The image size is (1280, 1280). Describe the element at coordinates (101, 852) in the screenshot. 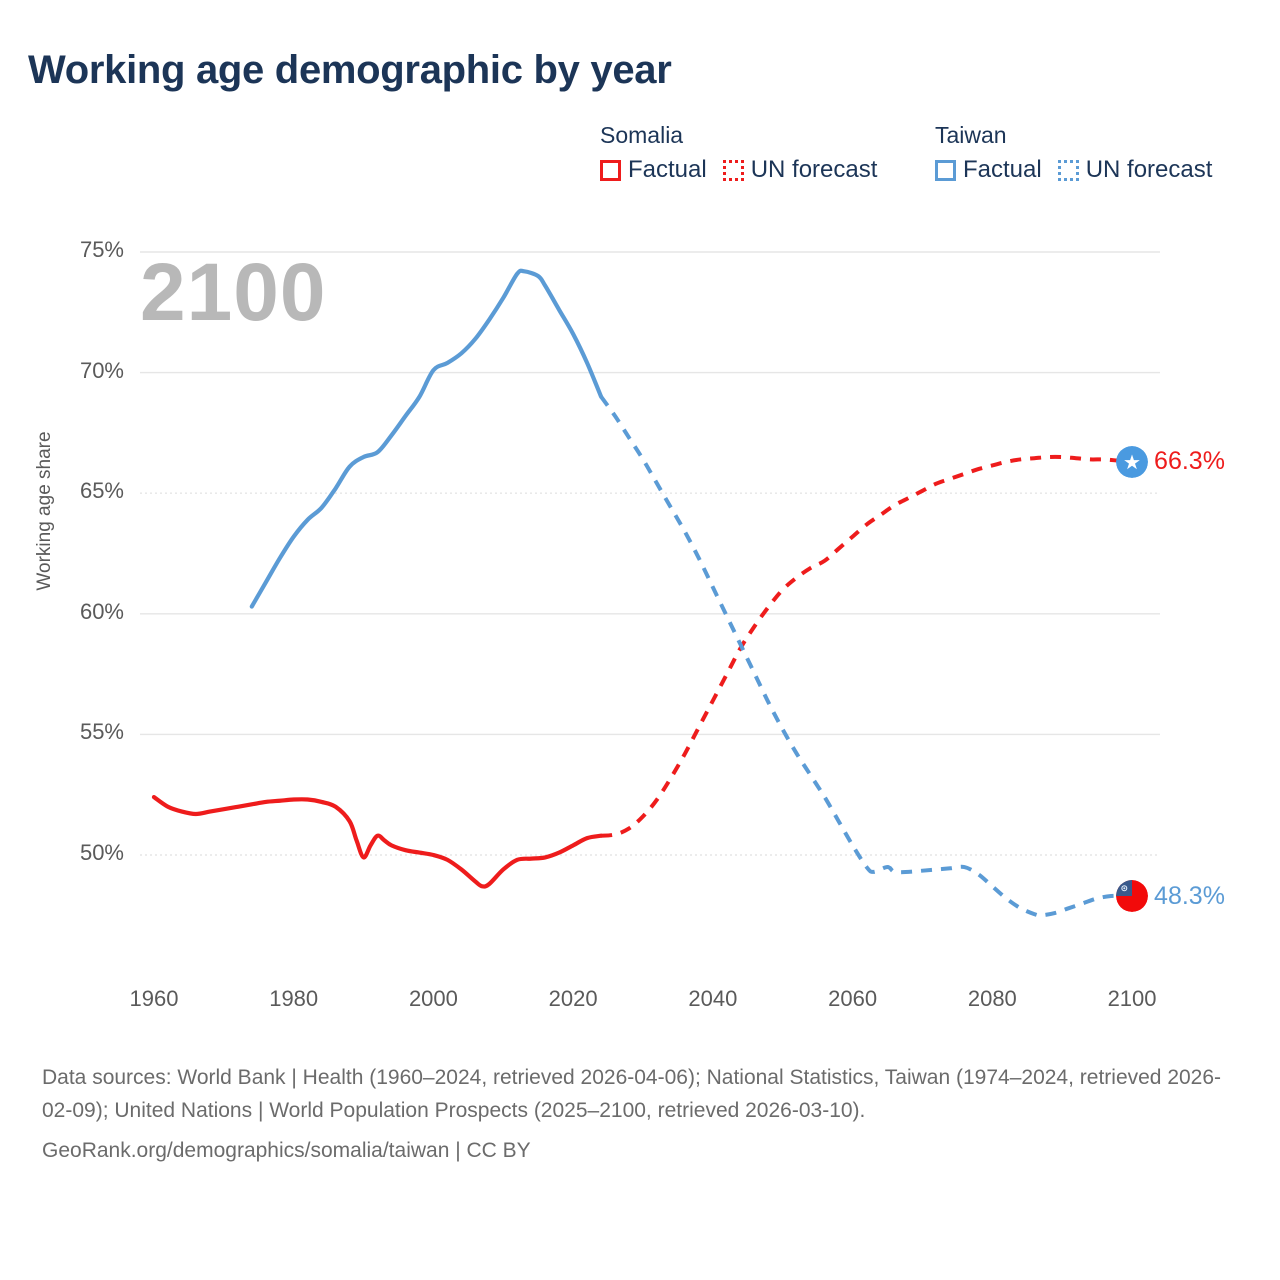

I see `y-axis-tick-label: 50%` at that location.